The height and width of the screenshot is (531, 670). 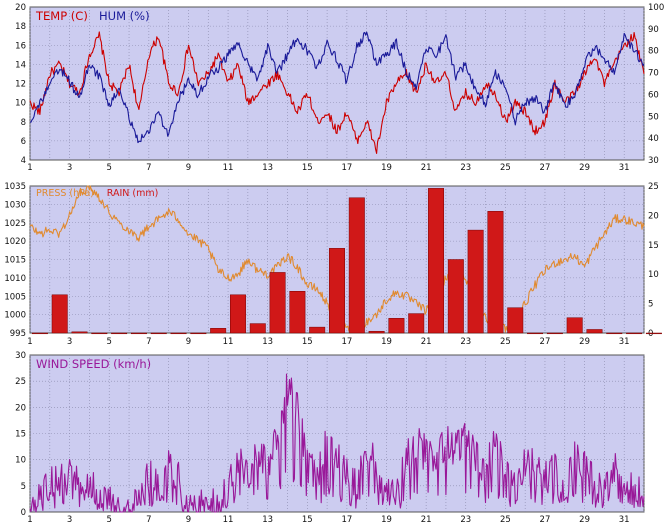 I want to click on right-tick-label: 60, so click(x=653, y=95).